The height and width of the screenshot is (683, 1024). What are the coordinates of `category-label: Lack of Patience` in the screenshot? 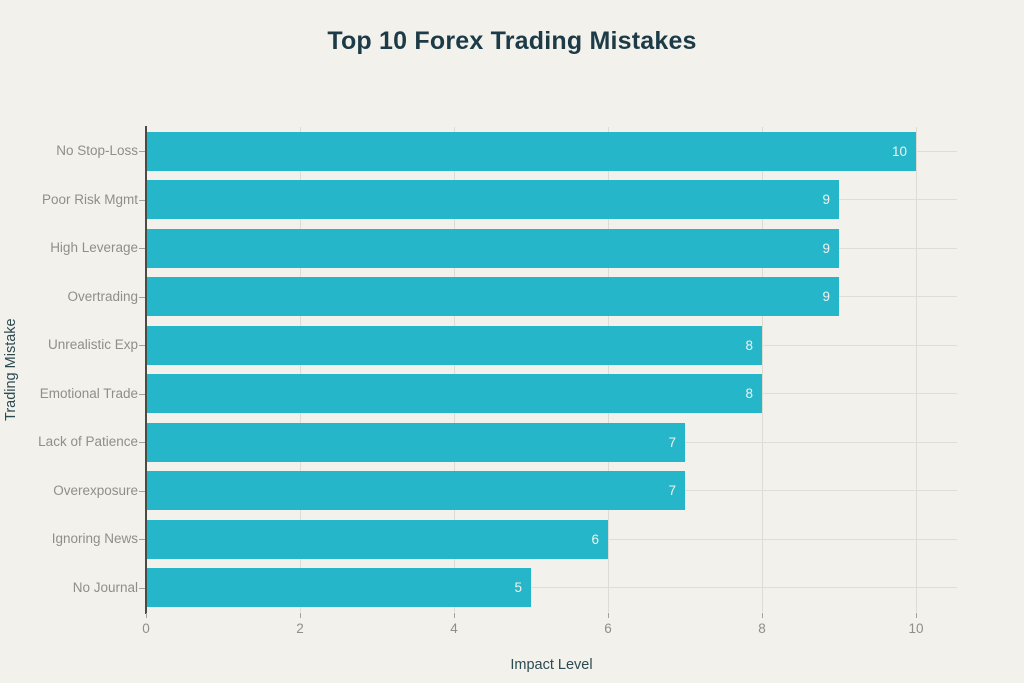 It's located at (88, 442).